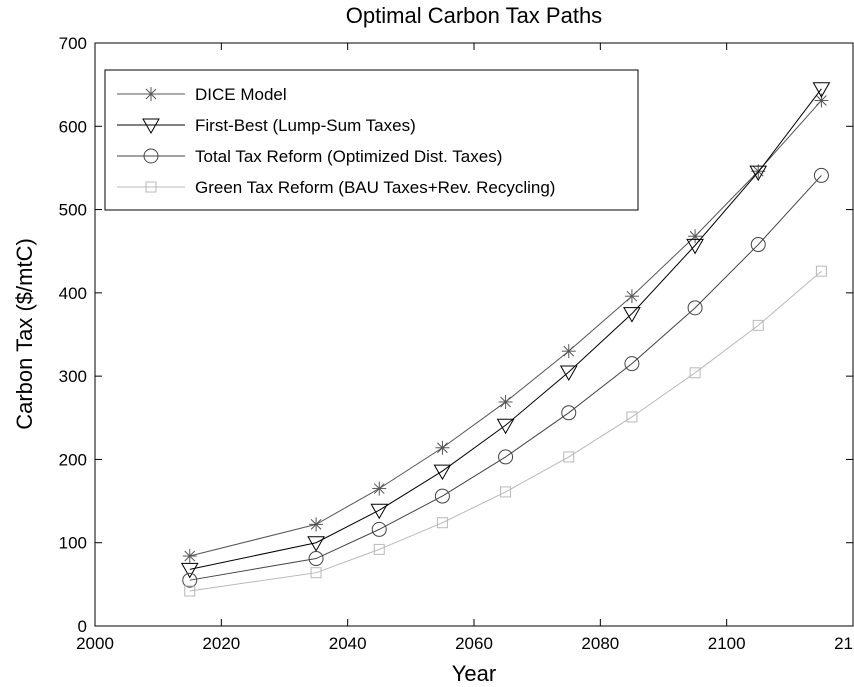  What do you see at coordinates (24, 334) in the screenshot?
I see `y-axis-label: Carbon Tax ($/mtC)` at bounding box center [24, 334].